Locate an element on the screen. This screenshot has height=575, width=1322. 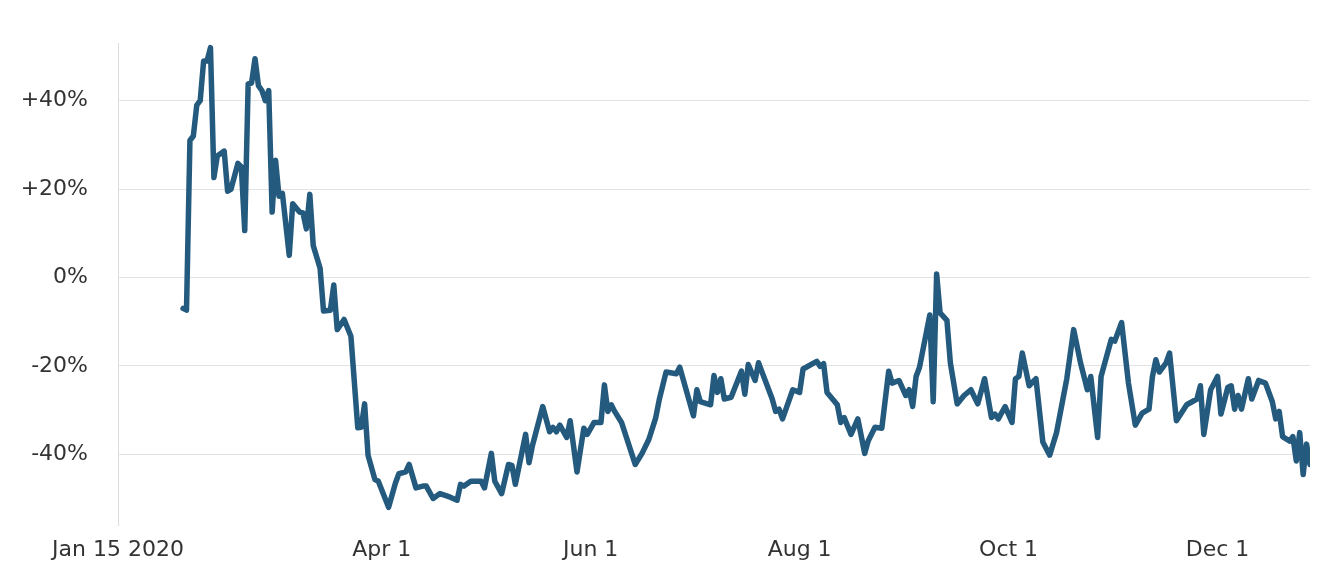
y-tick-label: +20% is located at coordinates (54, 187).